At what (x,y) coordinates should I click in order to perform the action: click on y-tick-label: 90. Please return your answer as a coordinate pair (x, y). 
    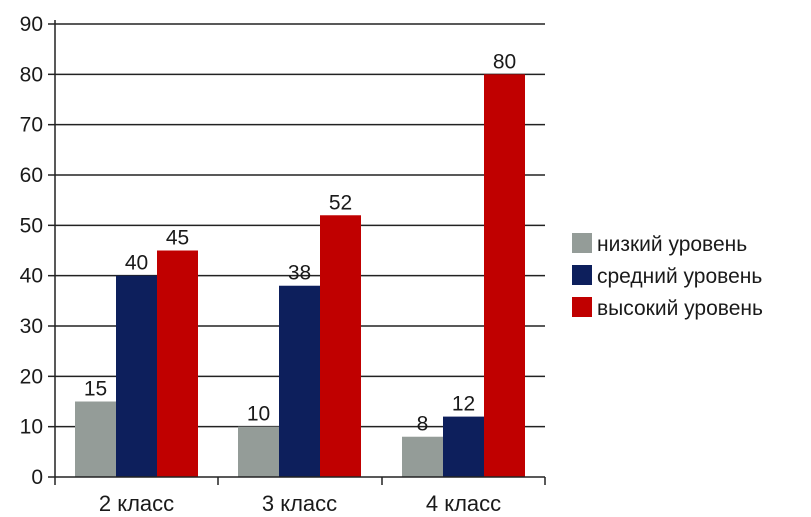
    Looking at the image, I should click on (31, 24).